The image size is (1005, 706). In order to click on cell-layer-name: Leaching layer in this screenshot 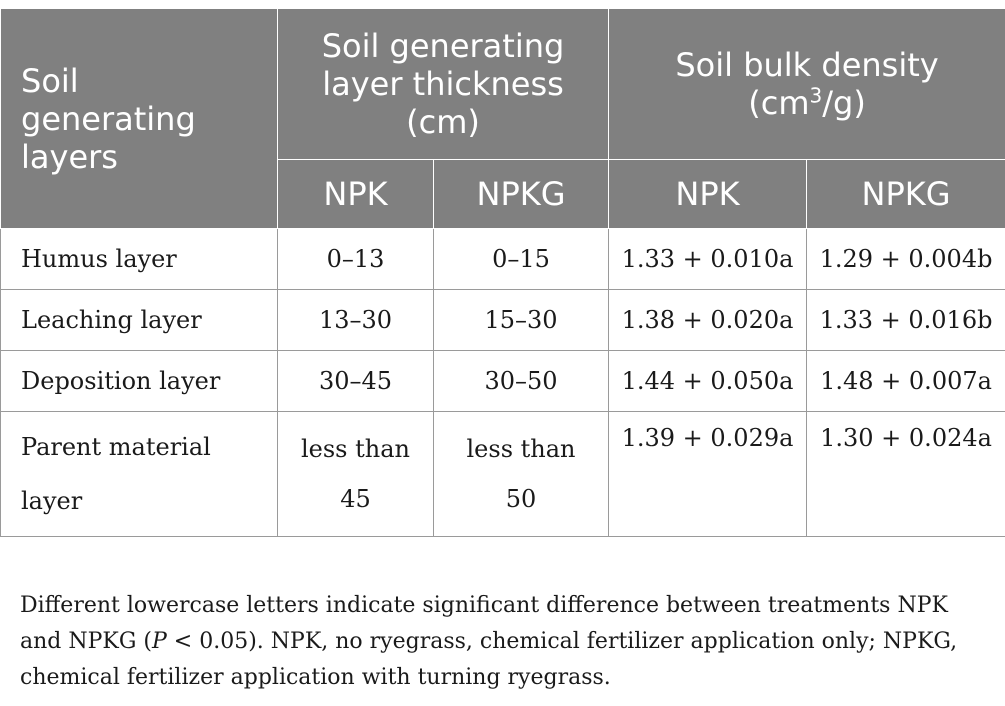, I will do `click(139, 320)`.